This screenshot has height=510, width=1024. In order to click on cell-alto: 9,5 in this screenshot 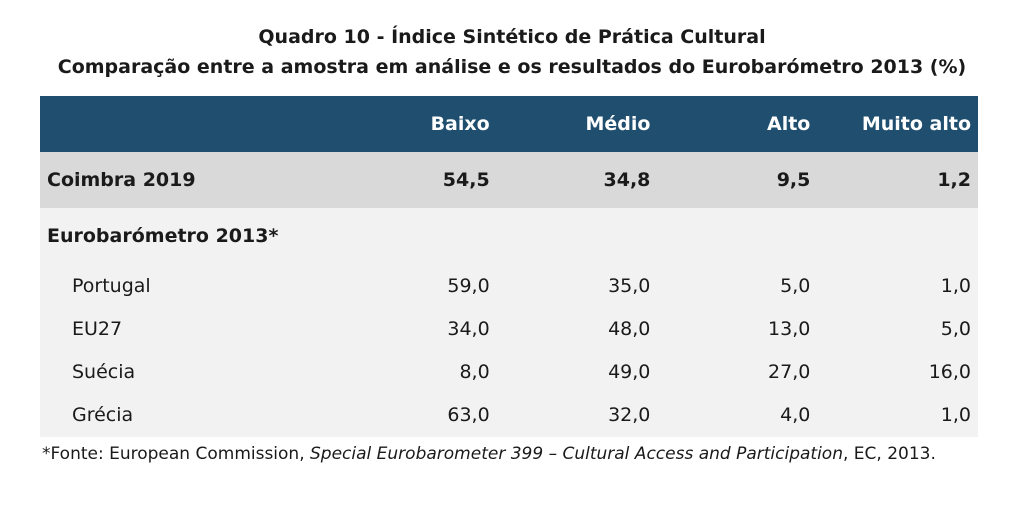, I will do `click(793, 180)`.